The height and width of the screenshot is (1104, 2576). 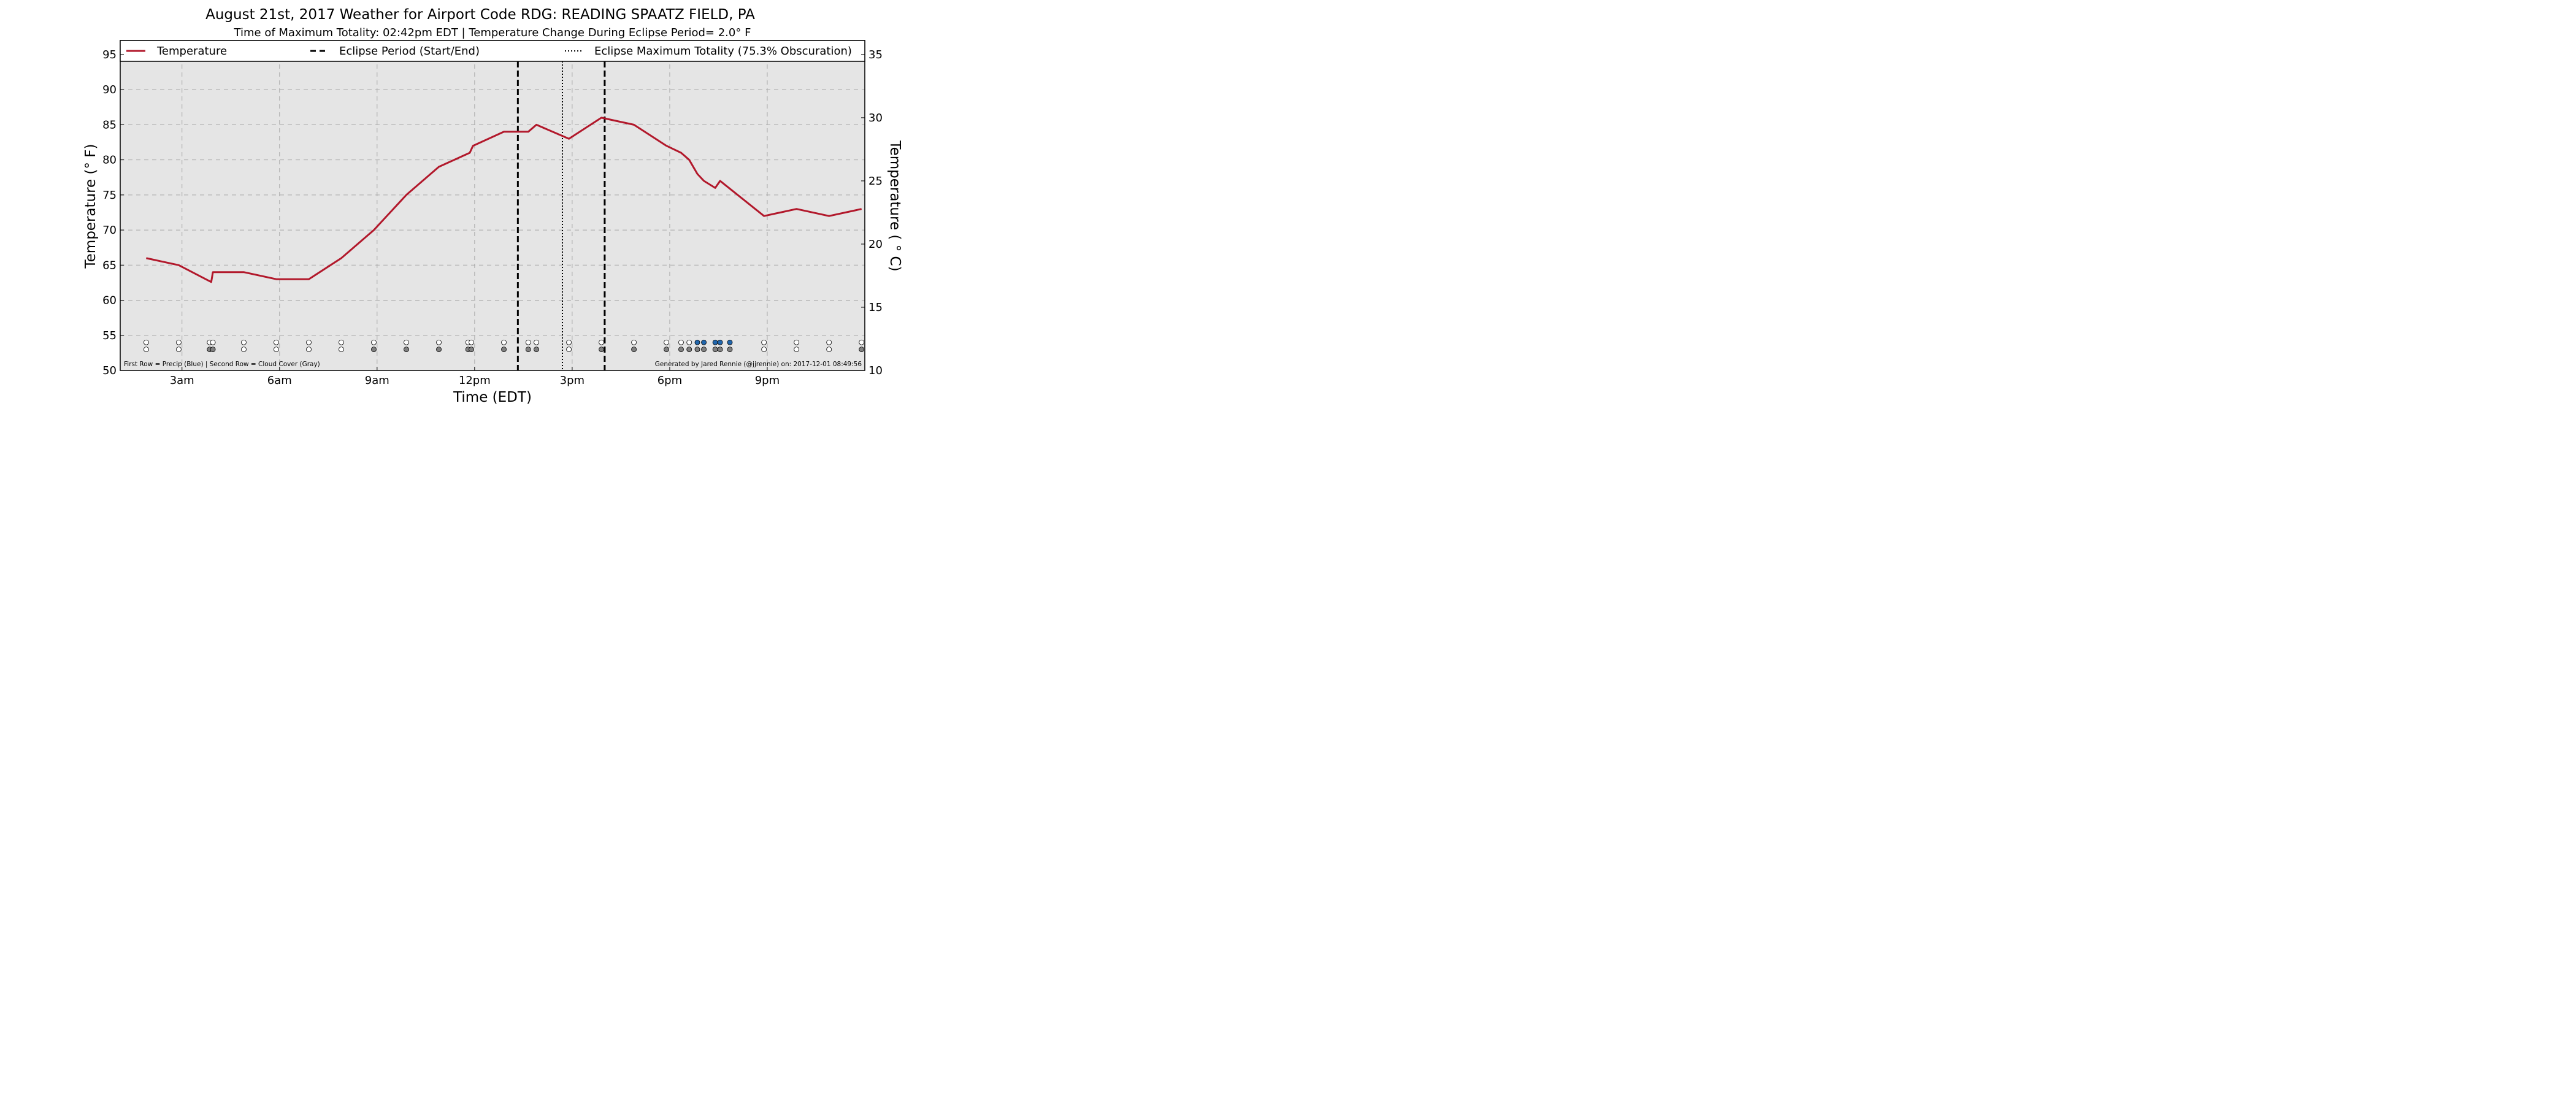 What do you see at coordinates (182, 380) in the screenshot?
I see `x-tick-label: 3am` at bounding box center [182, 380].